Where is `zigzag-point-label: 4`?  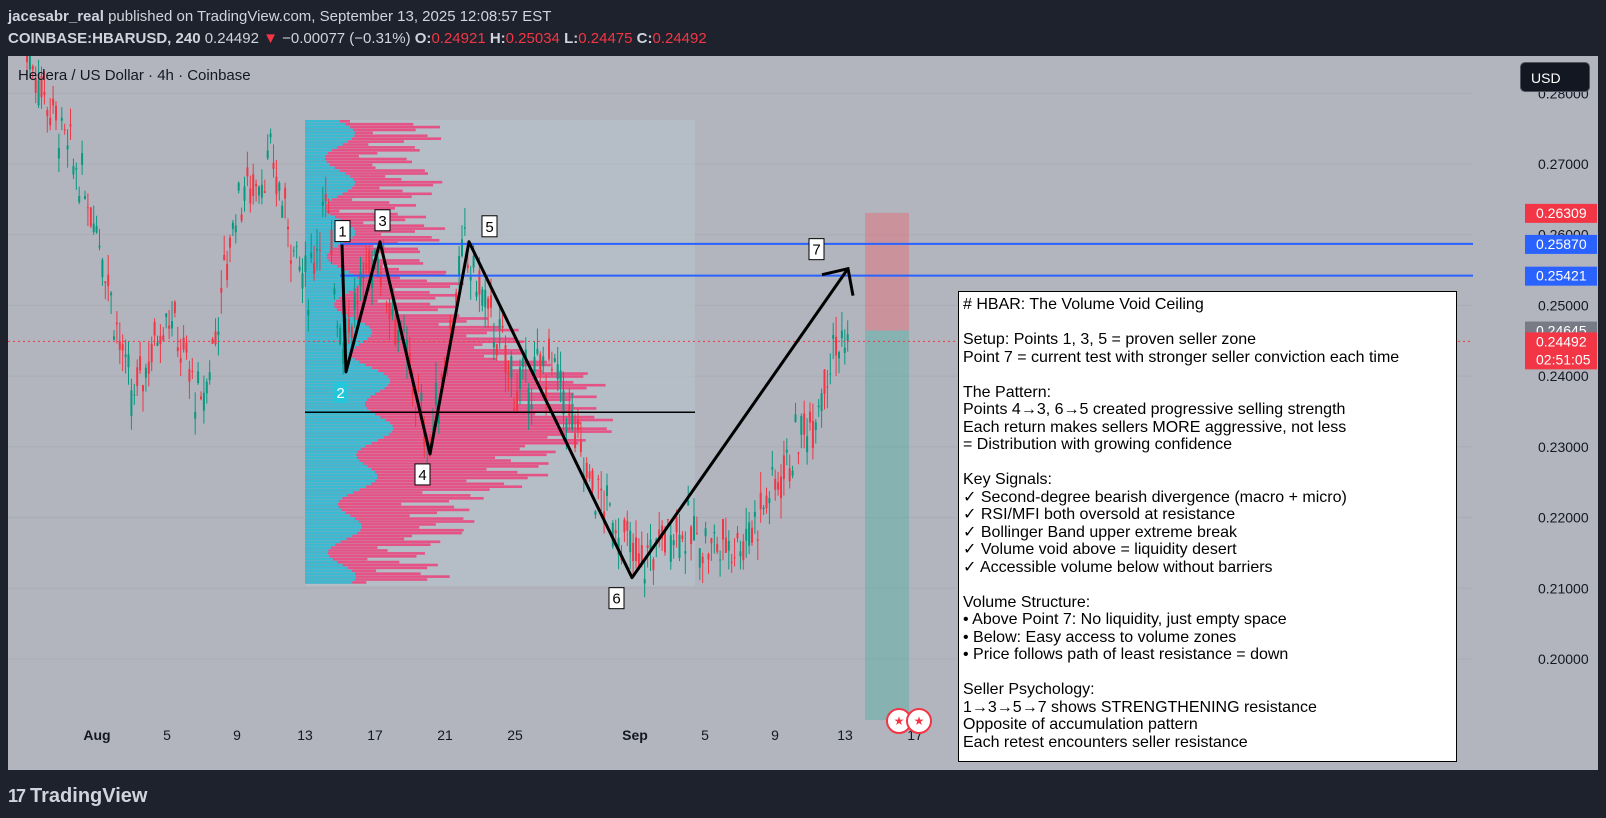
zigzag-point-label: 4 is located at coordinates (422, 474).